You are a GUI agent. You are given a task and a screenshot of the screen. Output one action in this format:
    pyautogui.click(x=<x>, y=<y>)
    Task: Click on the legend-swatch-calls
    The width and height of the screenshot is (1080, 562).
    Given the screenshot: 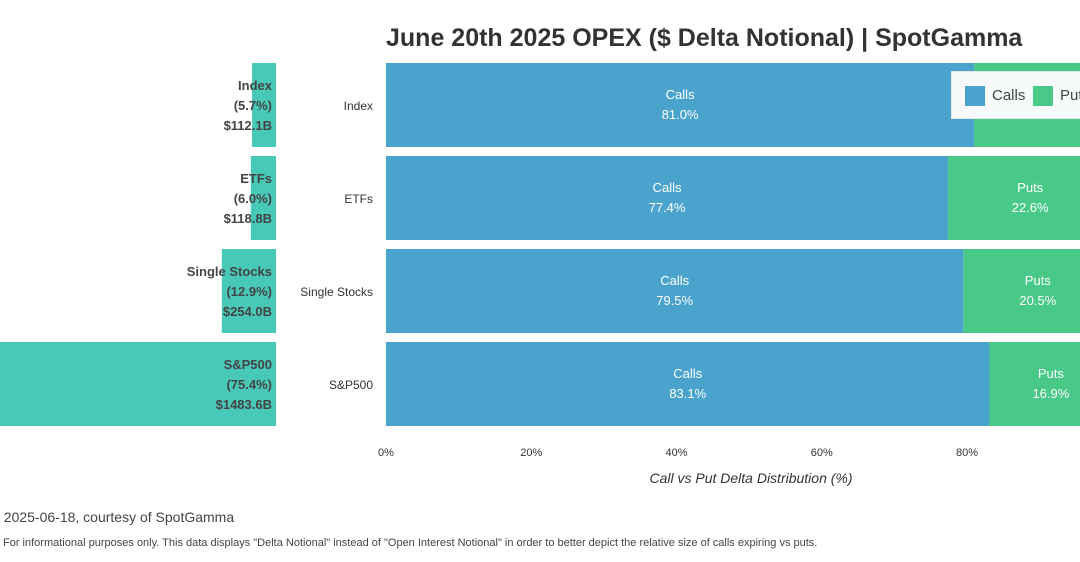 What is the action you would take?
    pyautogui.click(x=975, y=96)
    